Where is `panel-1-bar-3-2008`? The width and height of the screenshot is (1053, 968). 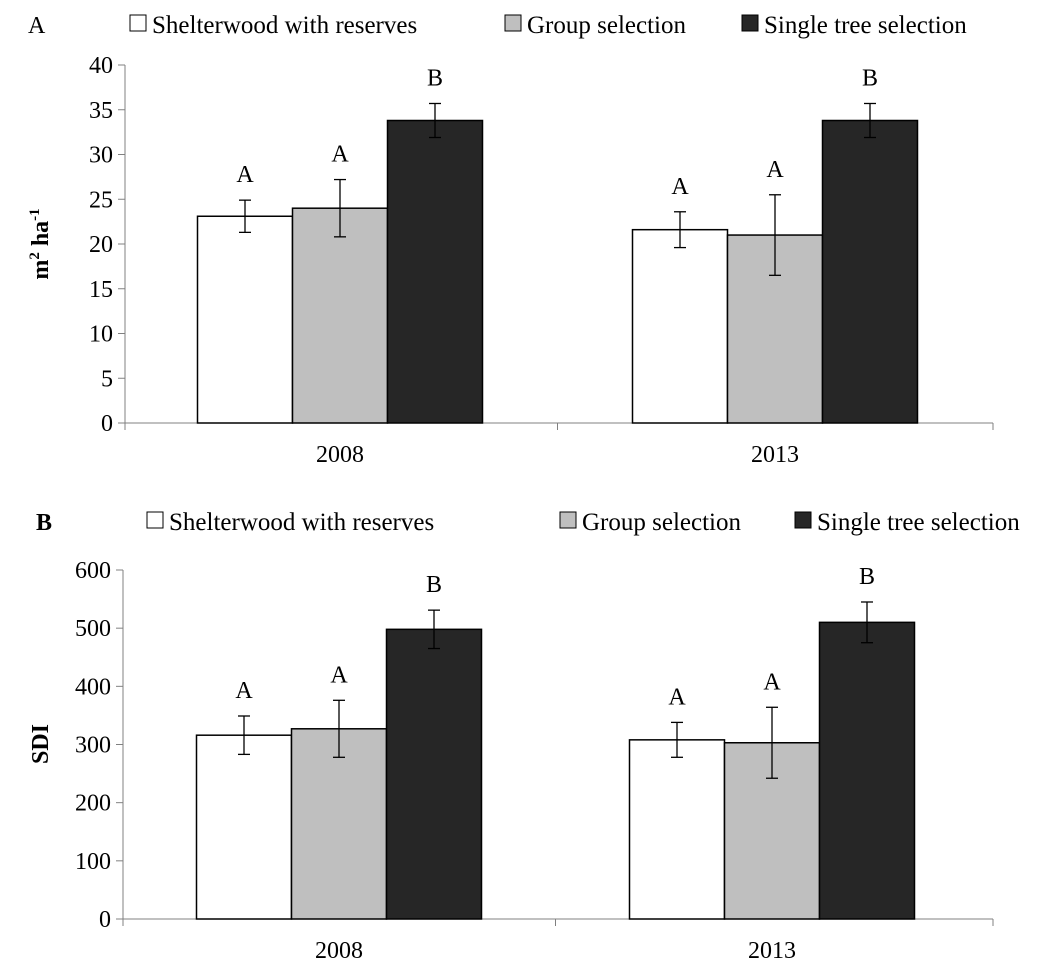
panel-1-bar-3-2008 is located at coordinates (435, 271).